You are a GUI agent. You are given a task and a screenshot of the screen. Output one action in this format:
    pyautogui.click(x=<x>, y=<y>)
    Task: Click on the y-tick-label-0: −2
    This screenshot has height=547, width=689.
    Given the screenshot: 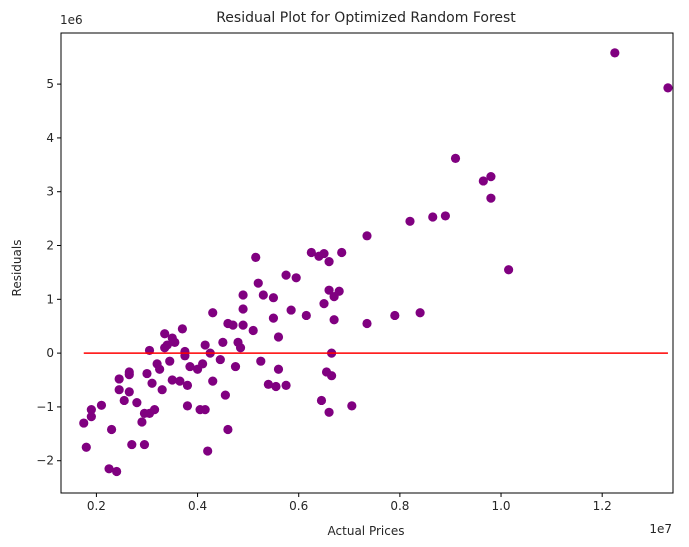 What is the action you would take?
    pyautogui.click(x=45, y=461)
    